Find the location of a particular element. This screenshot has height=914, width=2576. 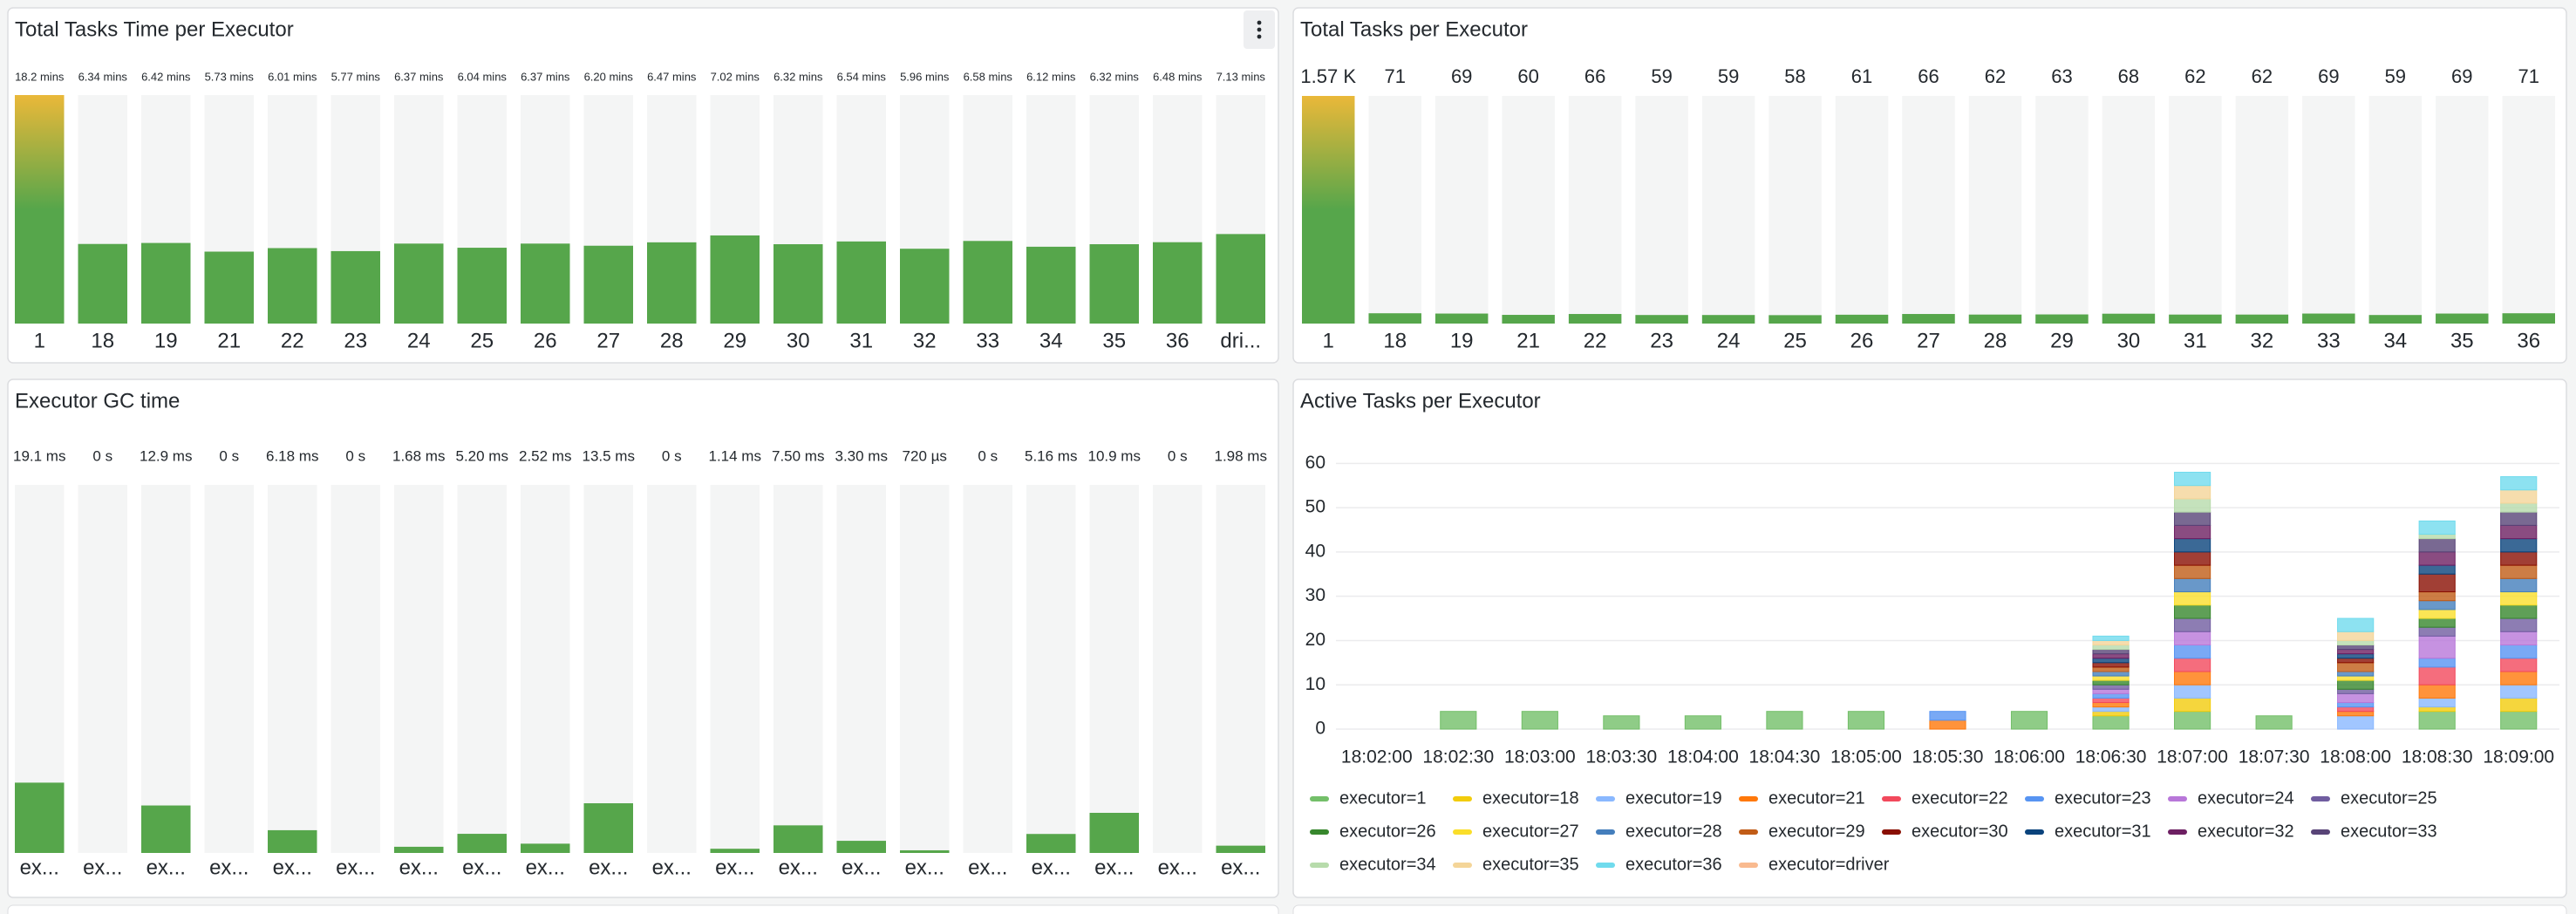

x-tick-label: 18:02:30 is located at coordinates (1458, 757).